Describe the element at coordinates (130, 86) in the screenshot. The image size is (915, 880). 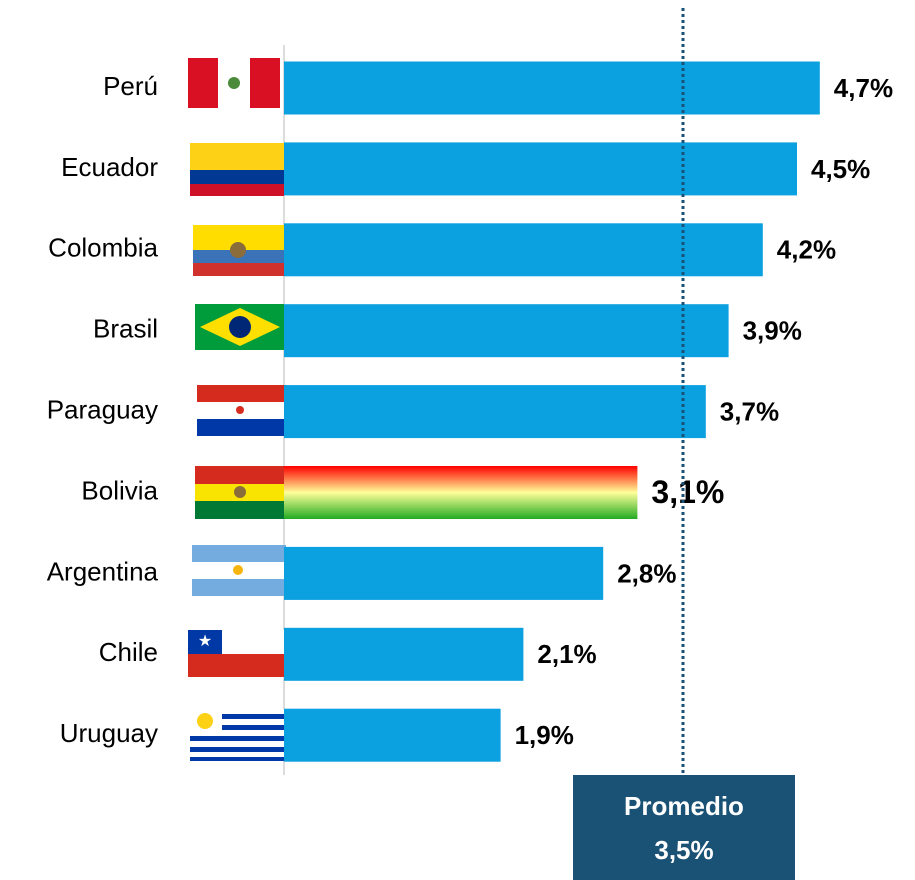
I see `category-label: Perú` at that location.